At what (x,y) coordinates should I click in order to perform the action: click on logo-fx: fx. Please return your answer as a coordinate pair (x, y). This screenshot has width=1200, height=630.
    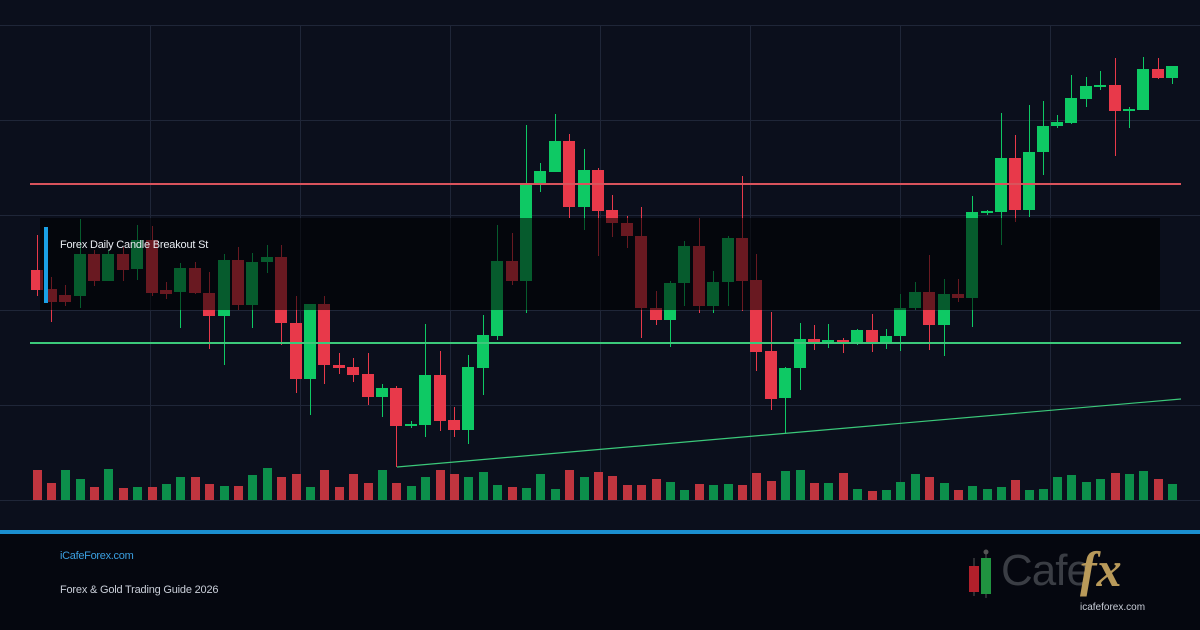
    Looking at the image, I should click on (1101, 569).